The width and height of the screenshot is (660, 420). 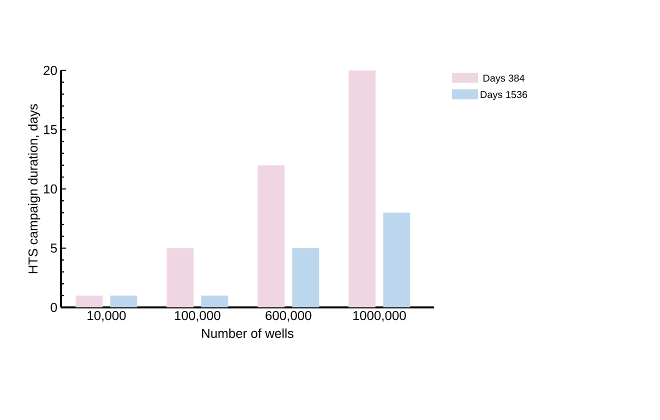 What do you see at coordinates (197, 316) in the screenshot?
I see `x-tick-label: 100,000` at bounding box center [197, 316].